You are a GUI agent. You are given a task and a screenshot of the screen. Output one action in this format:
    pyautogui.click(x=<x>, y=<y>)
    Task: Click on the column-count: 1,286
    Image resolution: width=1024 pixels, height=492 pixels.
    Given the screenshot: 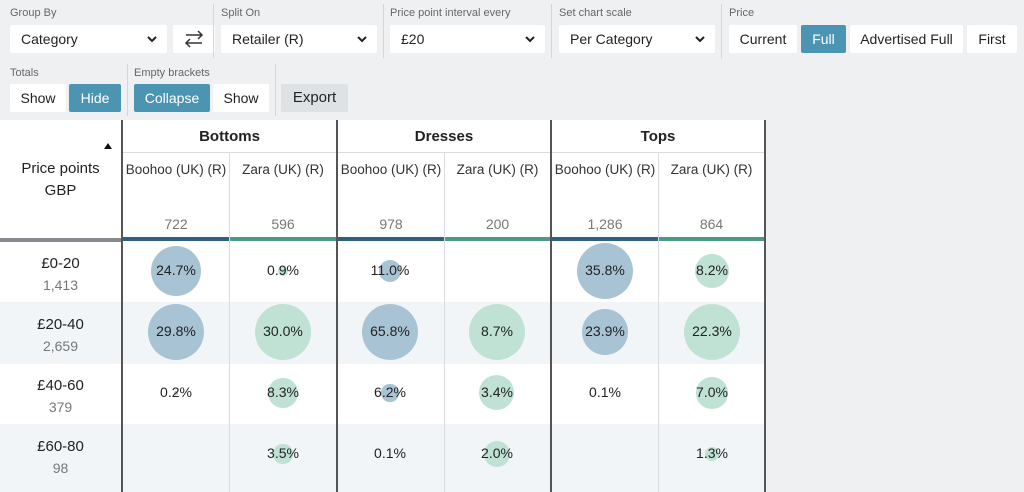 What is the action you would take?
    pyautogui.click(x=605, y=224)
    